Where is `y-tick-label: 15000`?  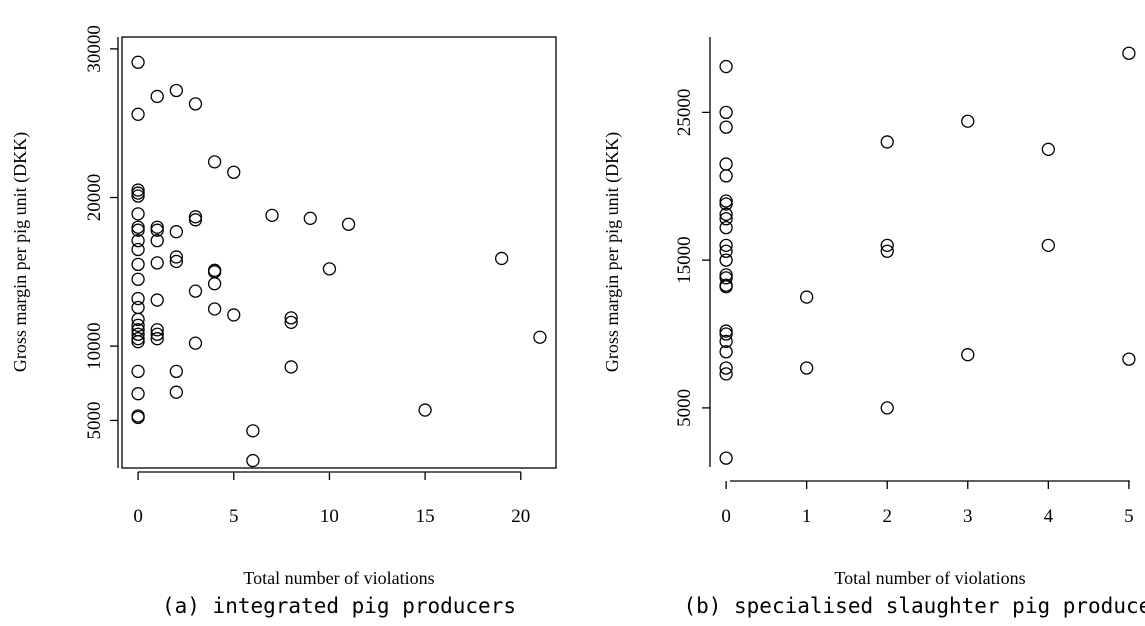 y-tick-label: 15000 is located at coordinates (684, 260).